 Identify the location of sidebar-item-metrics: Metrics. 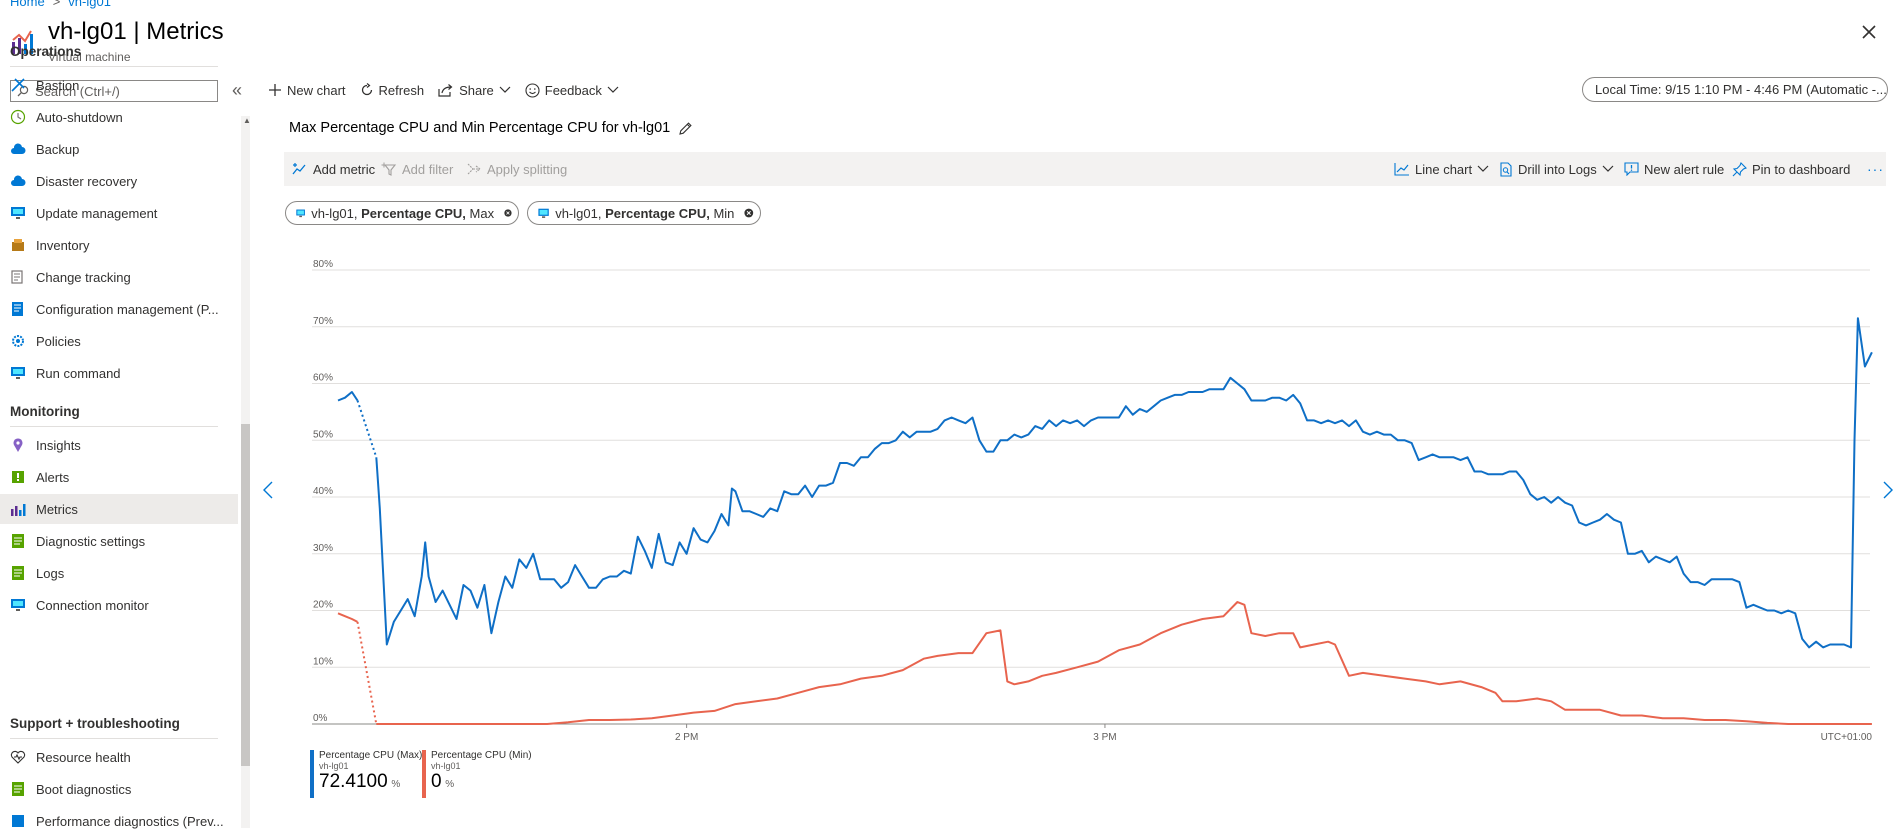
(119, 509).